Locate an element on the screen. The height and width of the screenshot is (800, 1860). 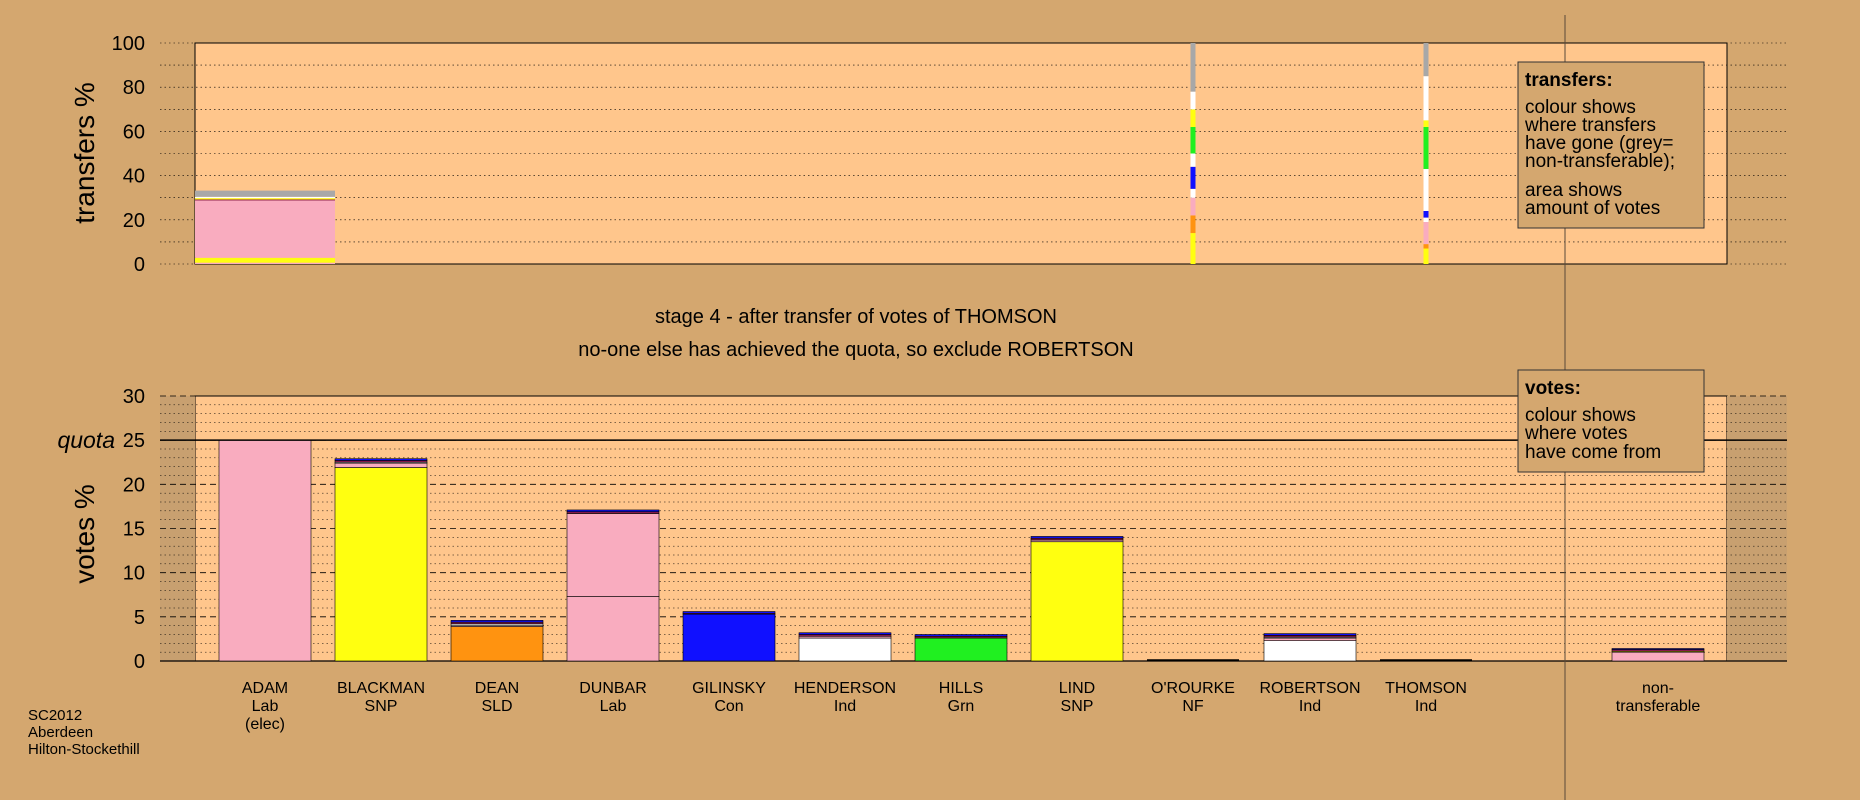
votes-legend-line: where votes is located at coordinates (1575, 433).